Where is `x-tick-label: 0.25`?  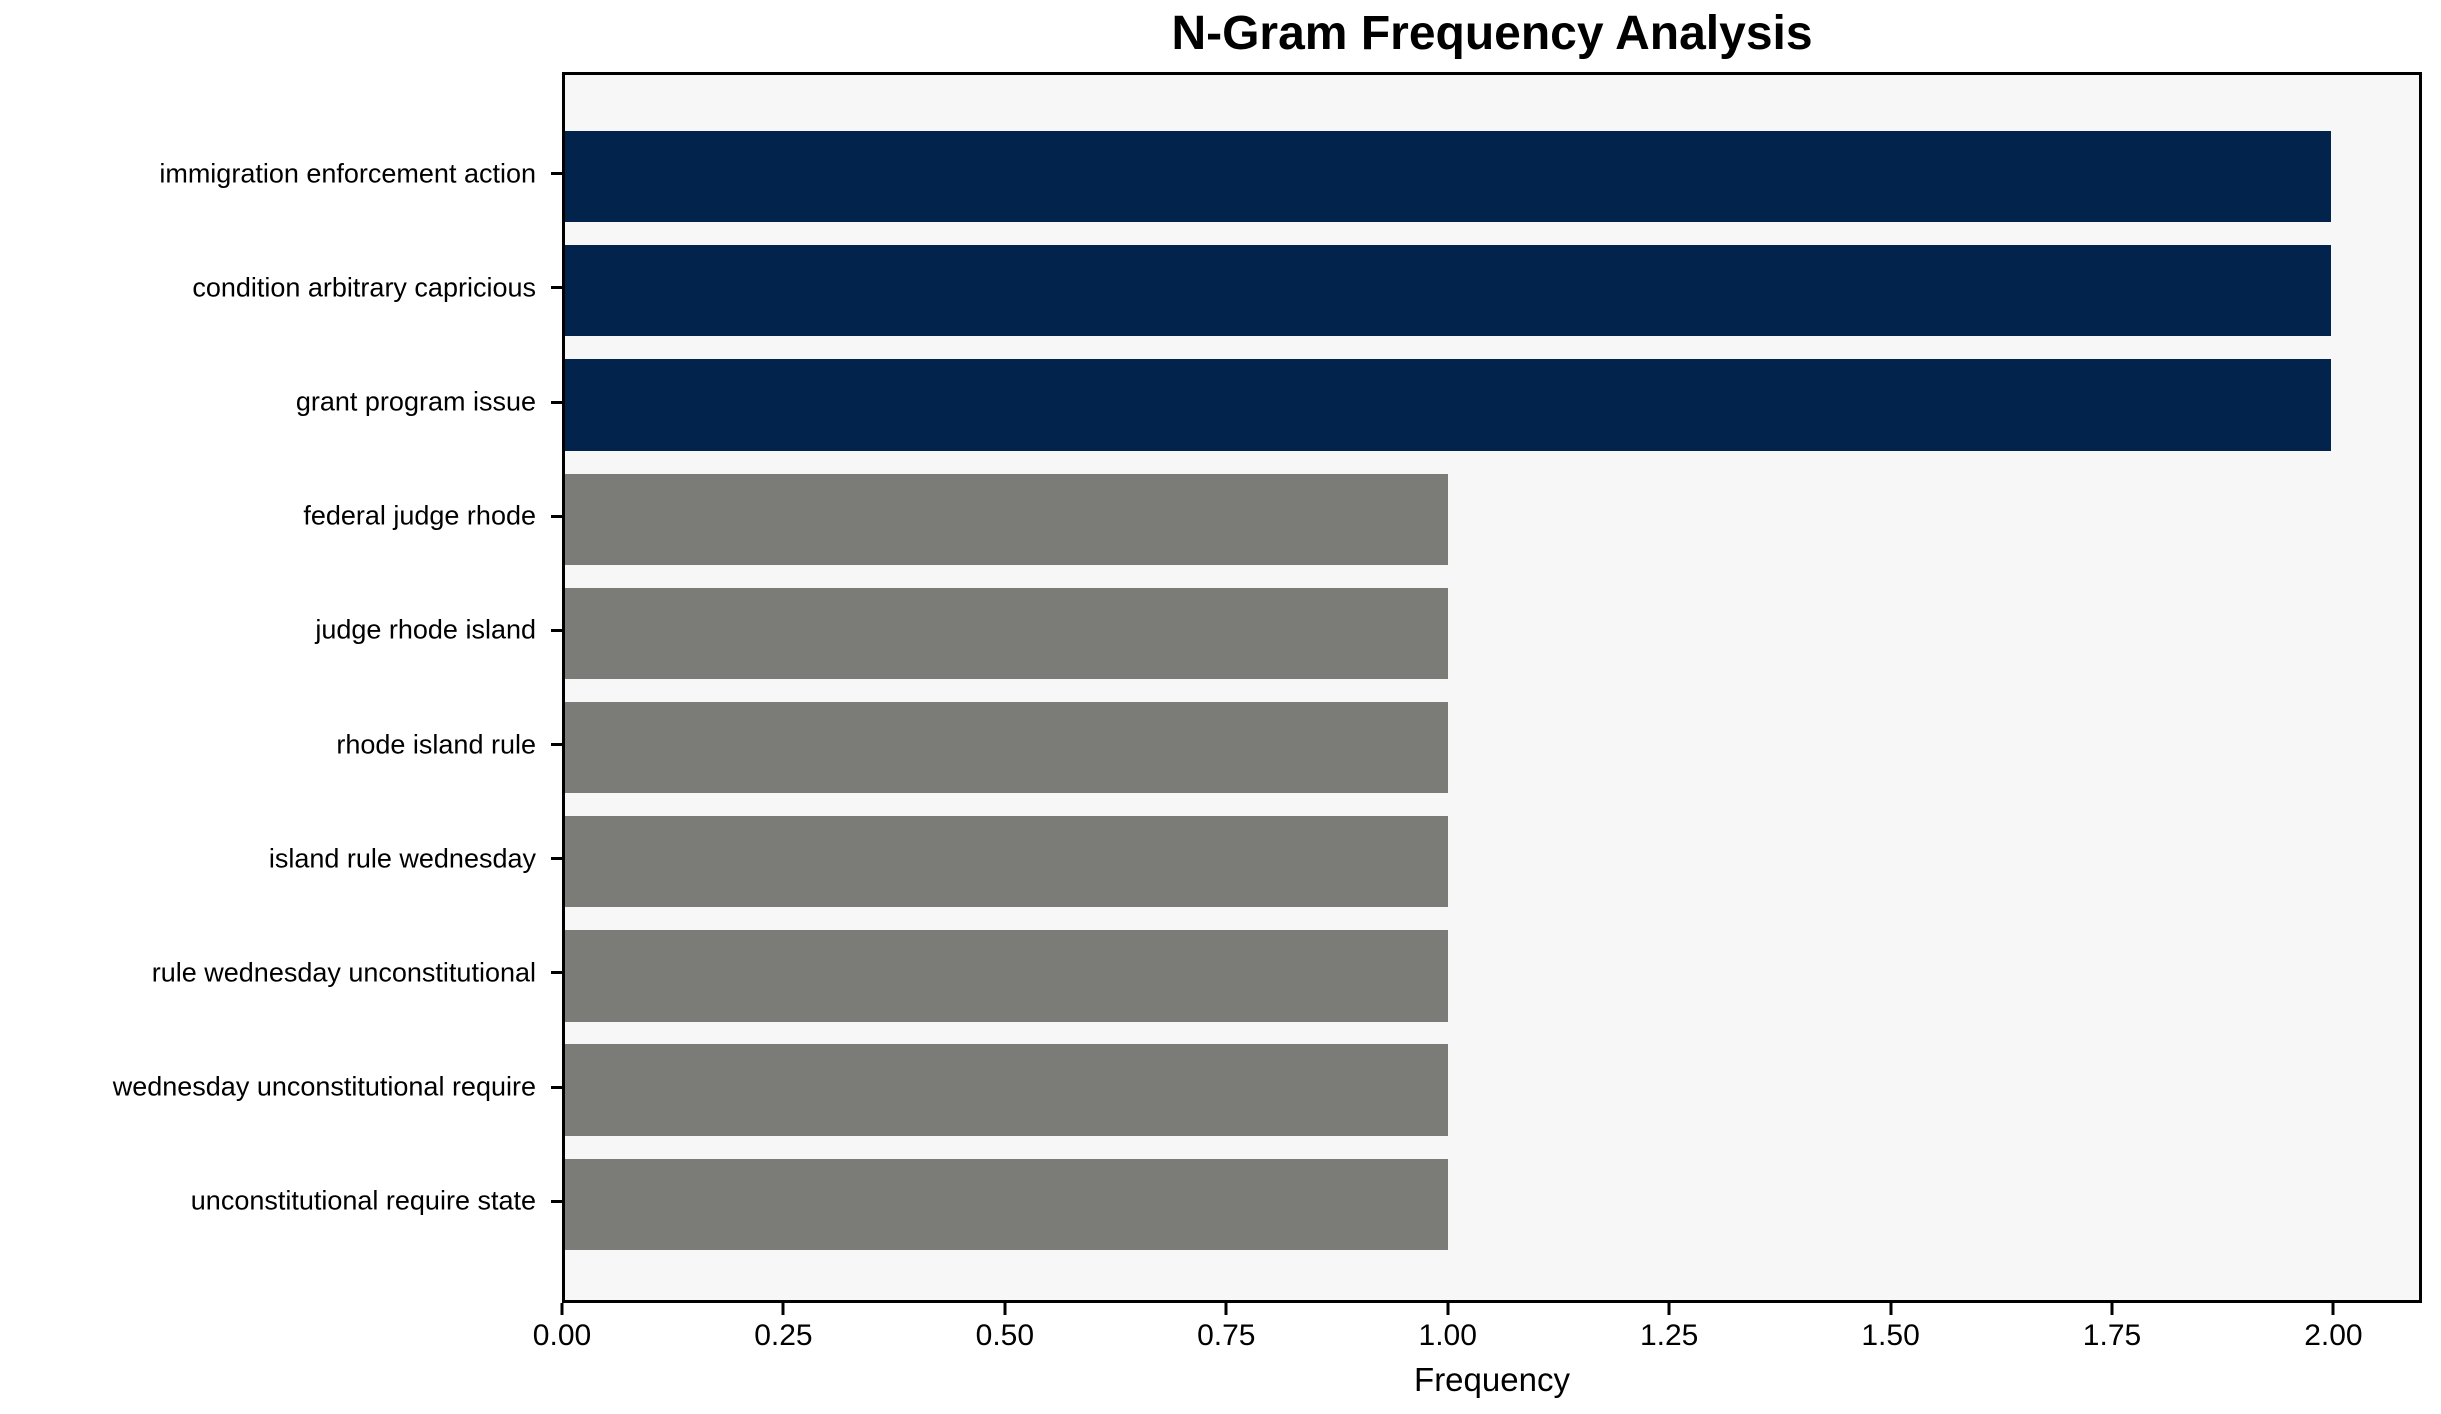
x-tick-label: 0.25 is located at coordinates (783, 1335).